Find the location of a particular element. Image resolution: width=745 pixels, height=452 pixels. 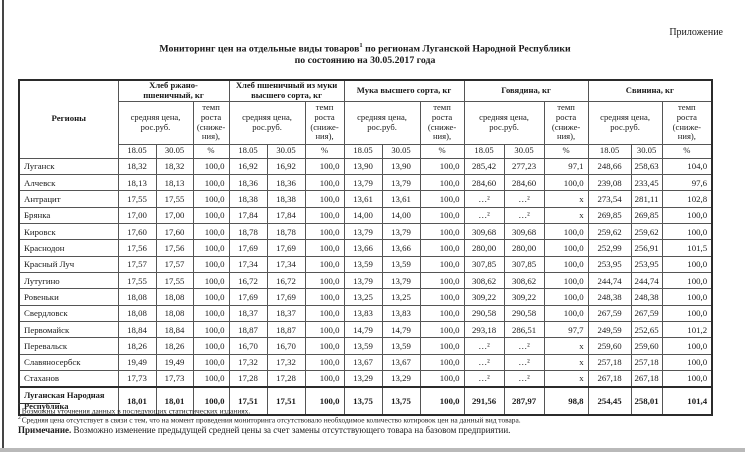

rate-cell: 98,8 is located at coordinates (566, 400).